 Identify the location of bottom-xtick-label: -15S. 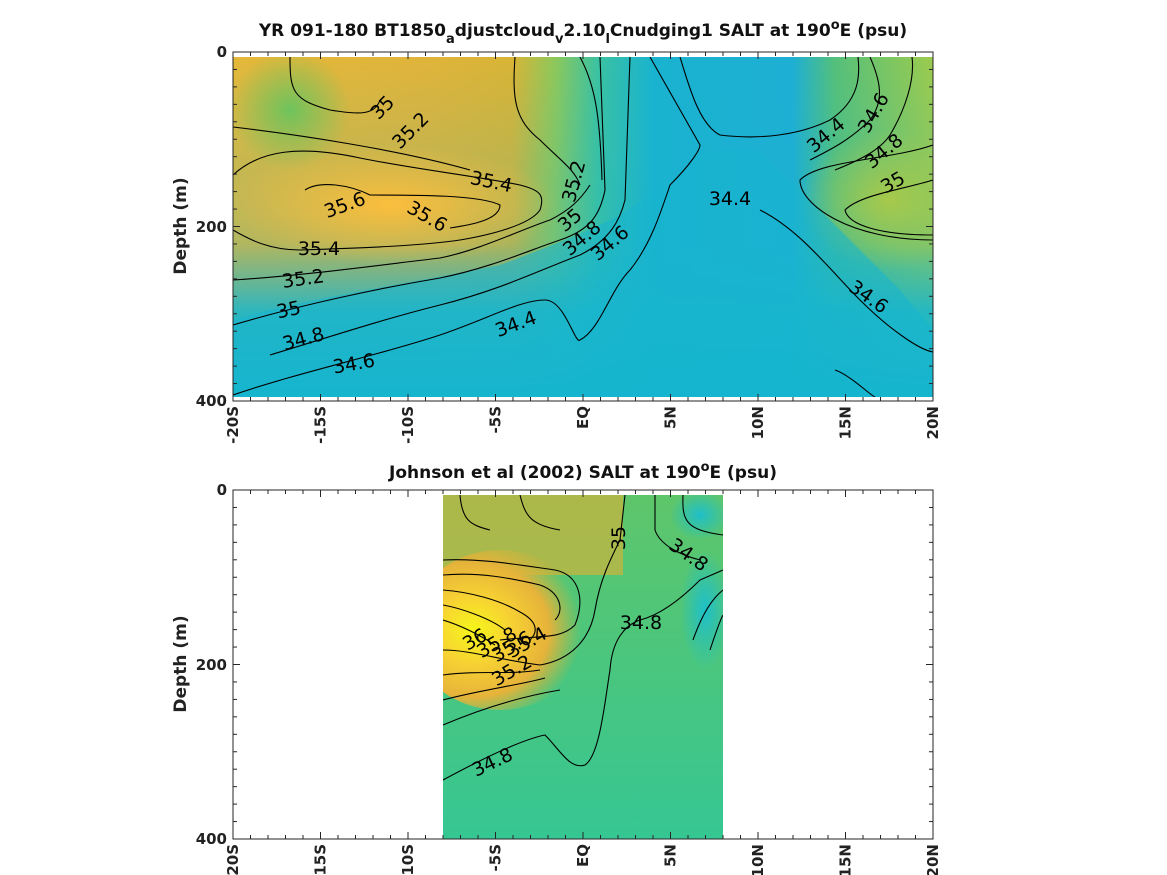
(321, 859).